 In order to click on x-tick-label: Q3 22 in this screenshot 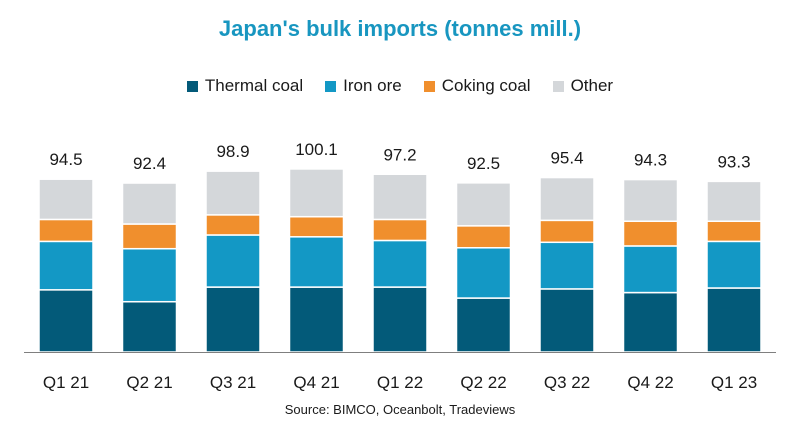, I will do `click(567, 382)`.